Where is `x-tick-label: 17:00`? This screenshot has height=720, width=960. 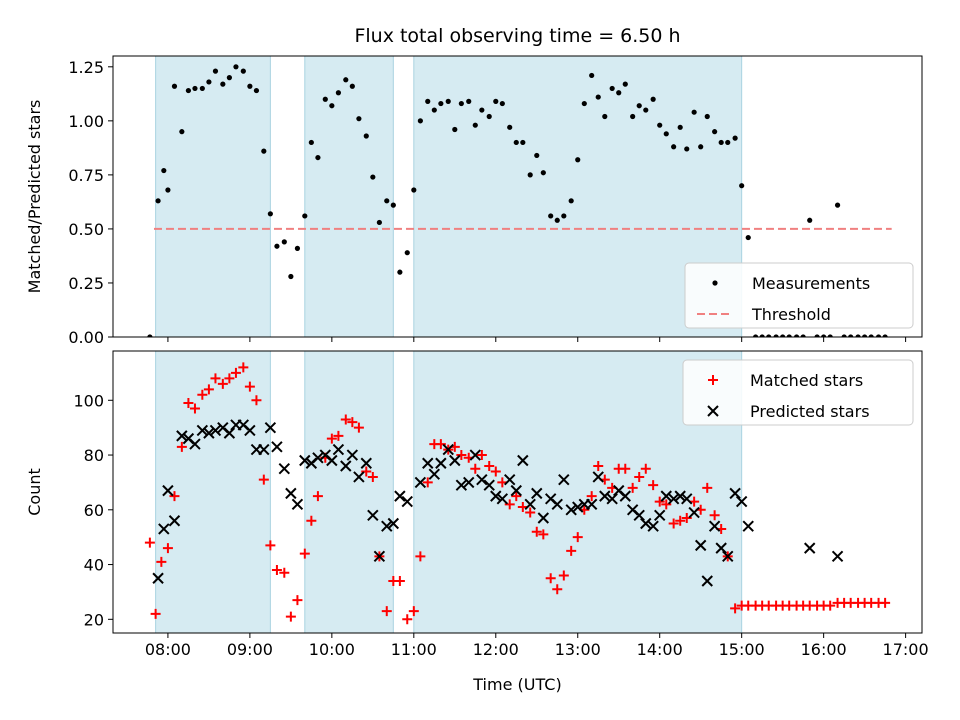
x-tick-label: 17:00 is located at coordinates (906, 649).